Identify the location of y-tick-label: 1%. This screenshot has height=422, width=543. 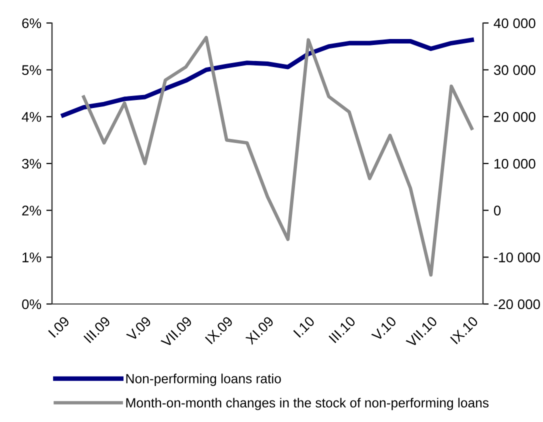
(32, 257).